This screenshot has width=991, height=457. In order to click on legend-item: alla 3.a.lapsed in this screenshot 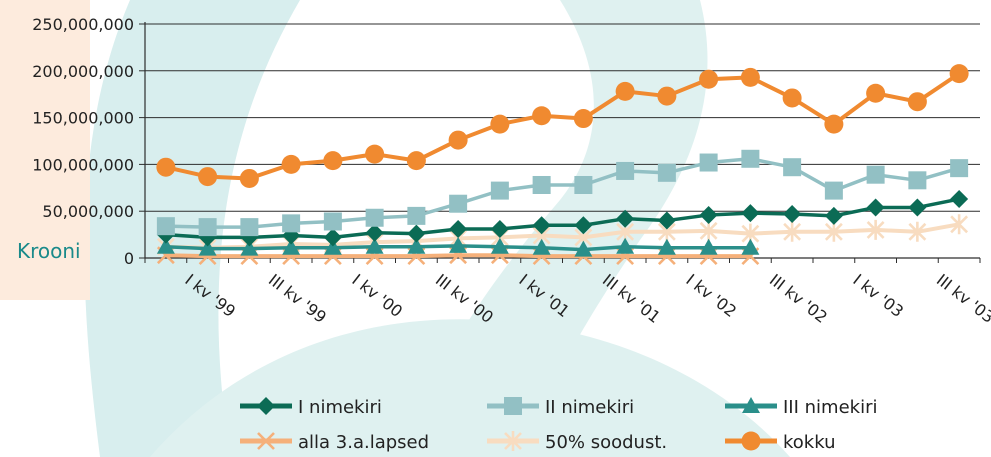, I will do `click(334, 442)`.